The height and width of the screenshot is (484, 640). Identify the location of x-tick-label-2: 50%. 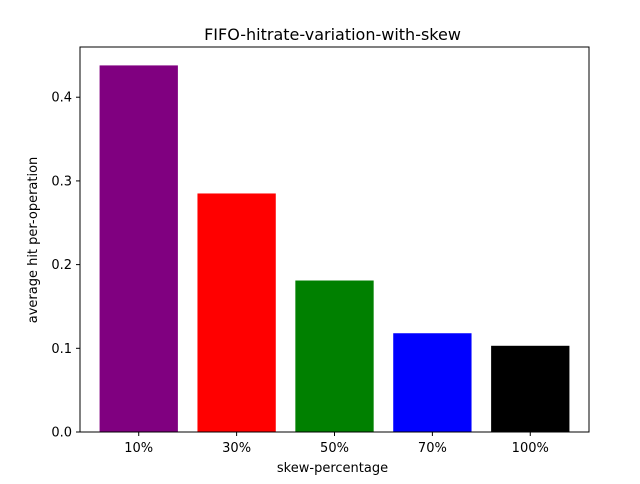
(334, 448).